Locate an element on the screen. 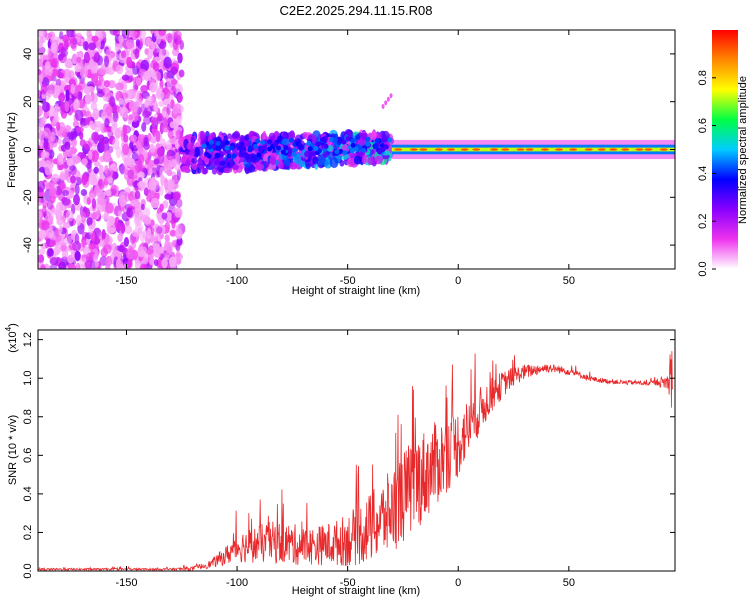 The width and height of the screenshot is (750, 600). colorbar-tick-label: 0.0 is located at coordinates (703, 268).